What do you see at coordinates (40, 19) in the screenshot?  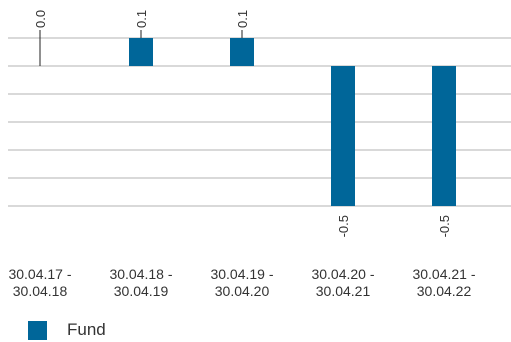 I see `data-label: 0.0` at bounding box center [40, 19].